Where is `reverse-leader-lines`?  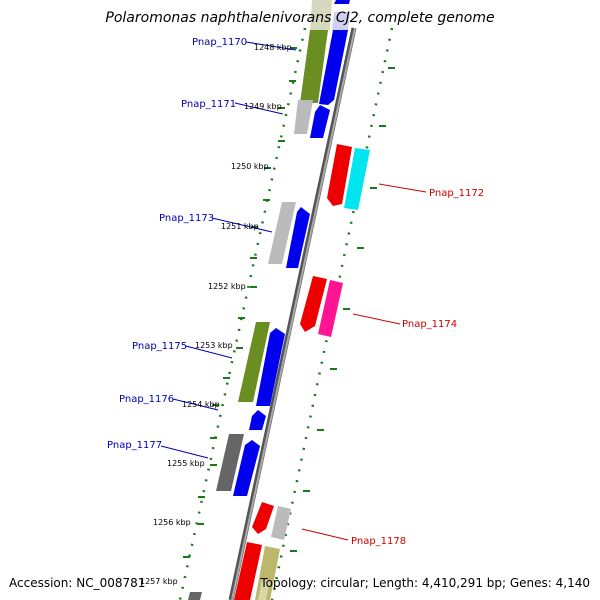
reverse-leader-lines is located at coordinates (364, 362).